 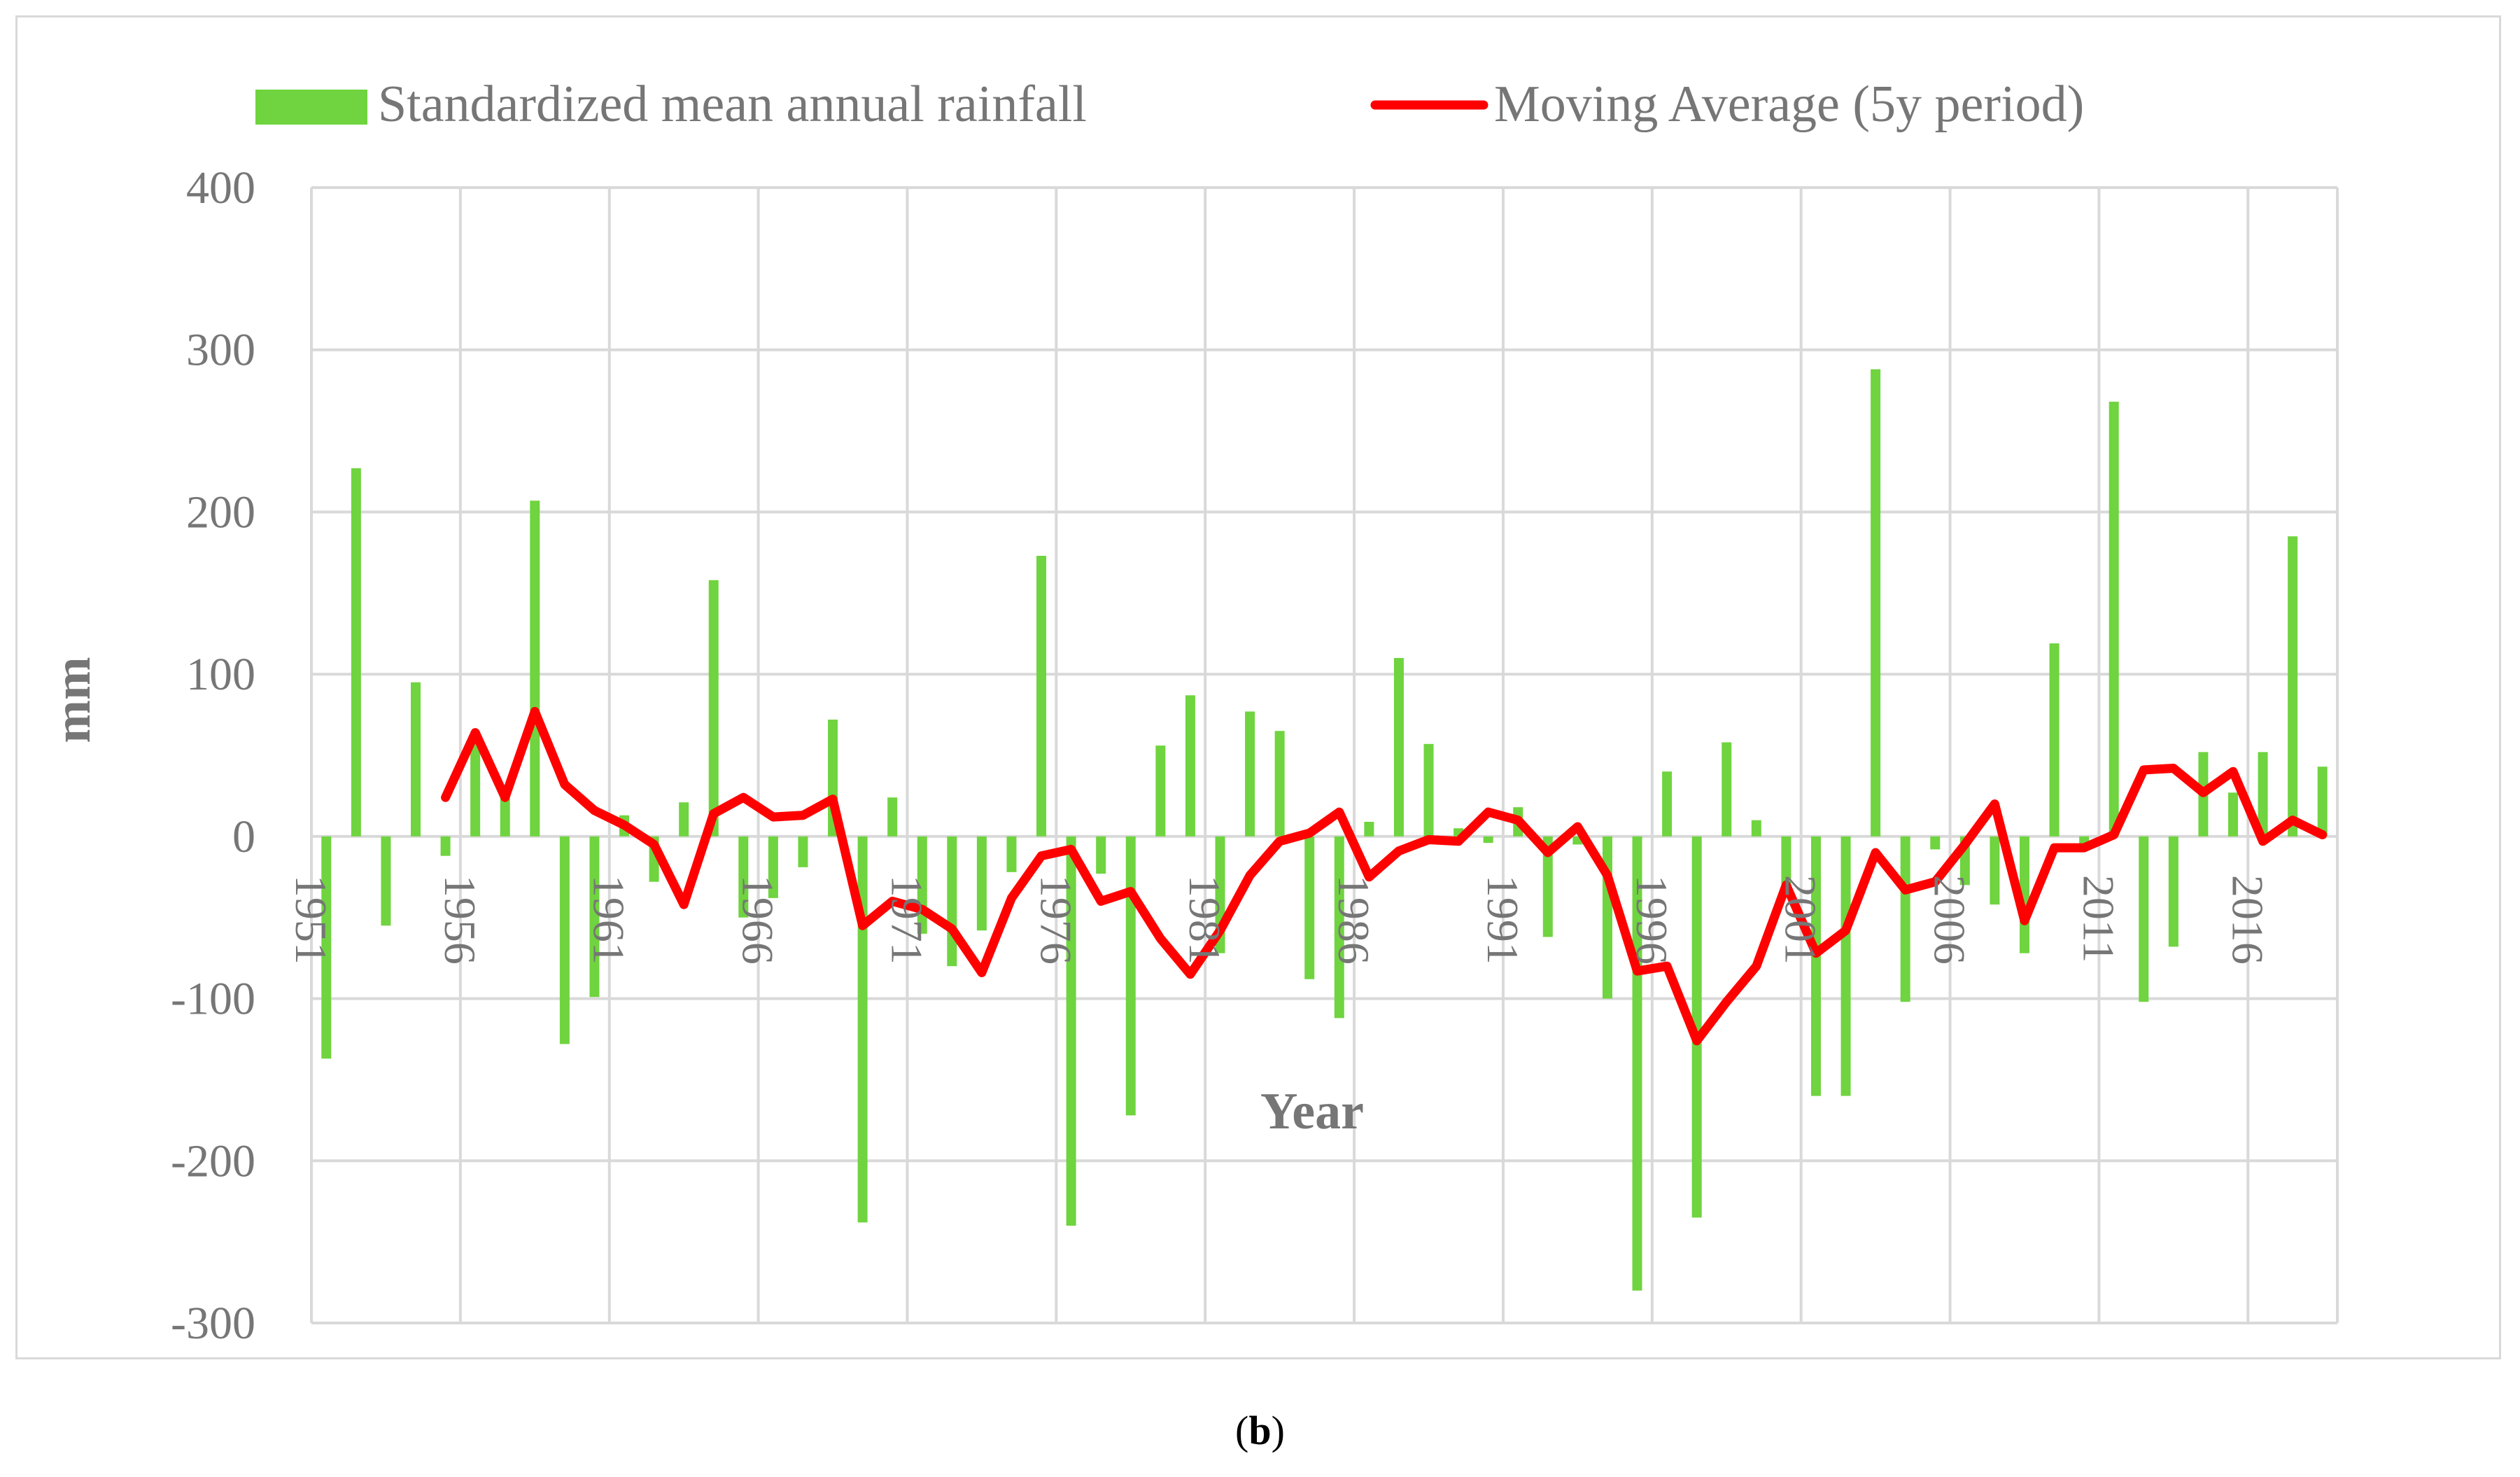 I want to click on y-tick-label: 100, so click(x=221, y=674).